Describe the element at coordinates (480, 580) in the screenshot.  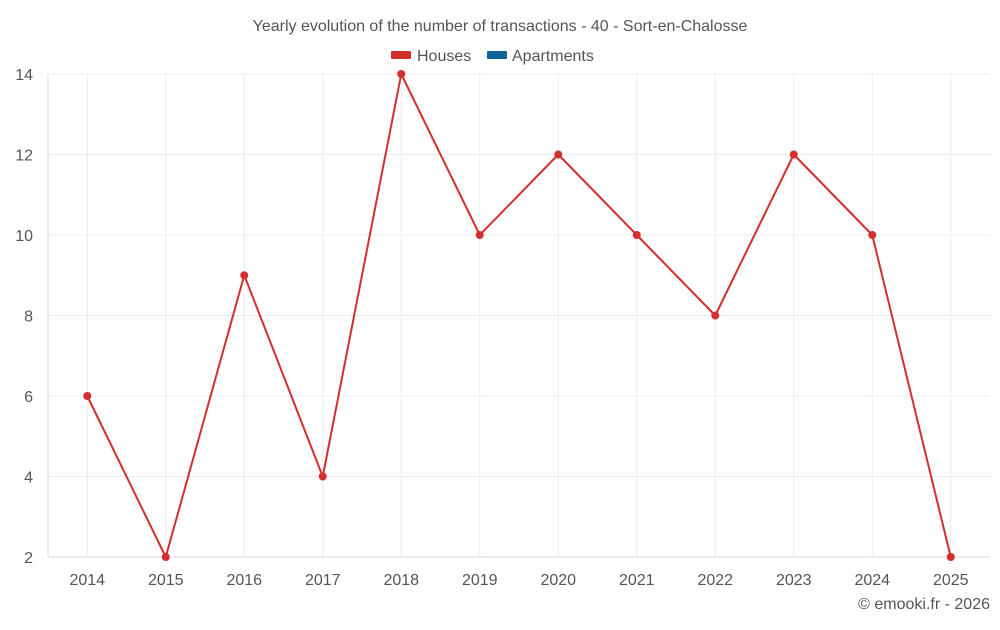
I see `x-tick-label: 2019` at that location.